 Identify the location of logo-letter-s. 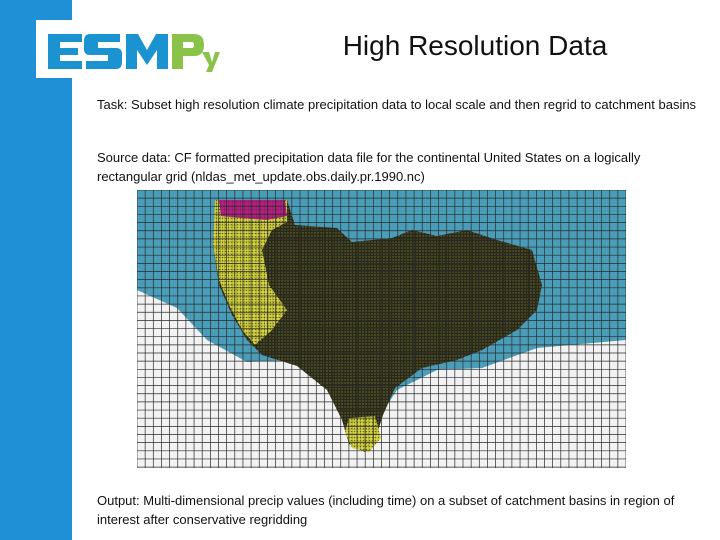
(103, 51).